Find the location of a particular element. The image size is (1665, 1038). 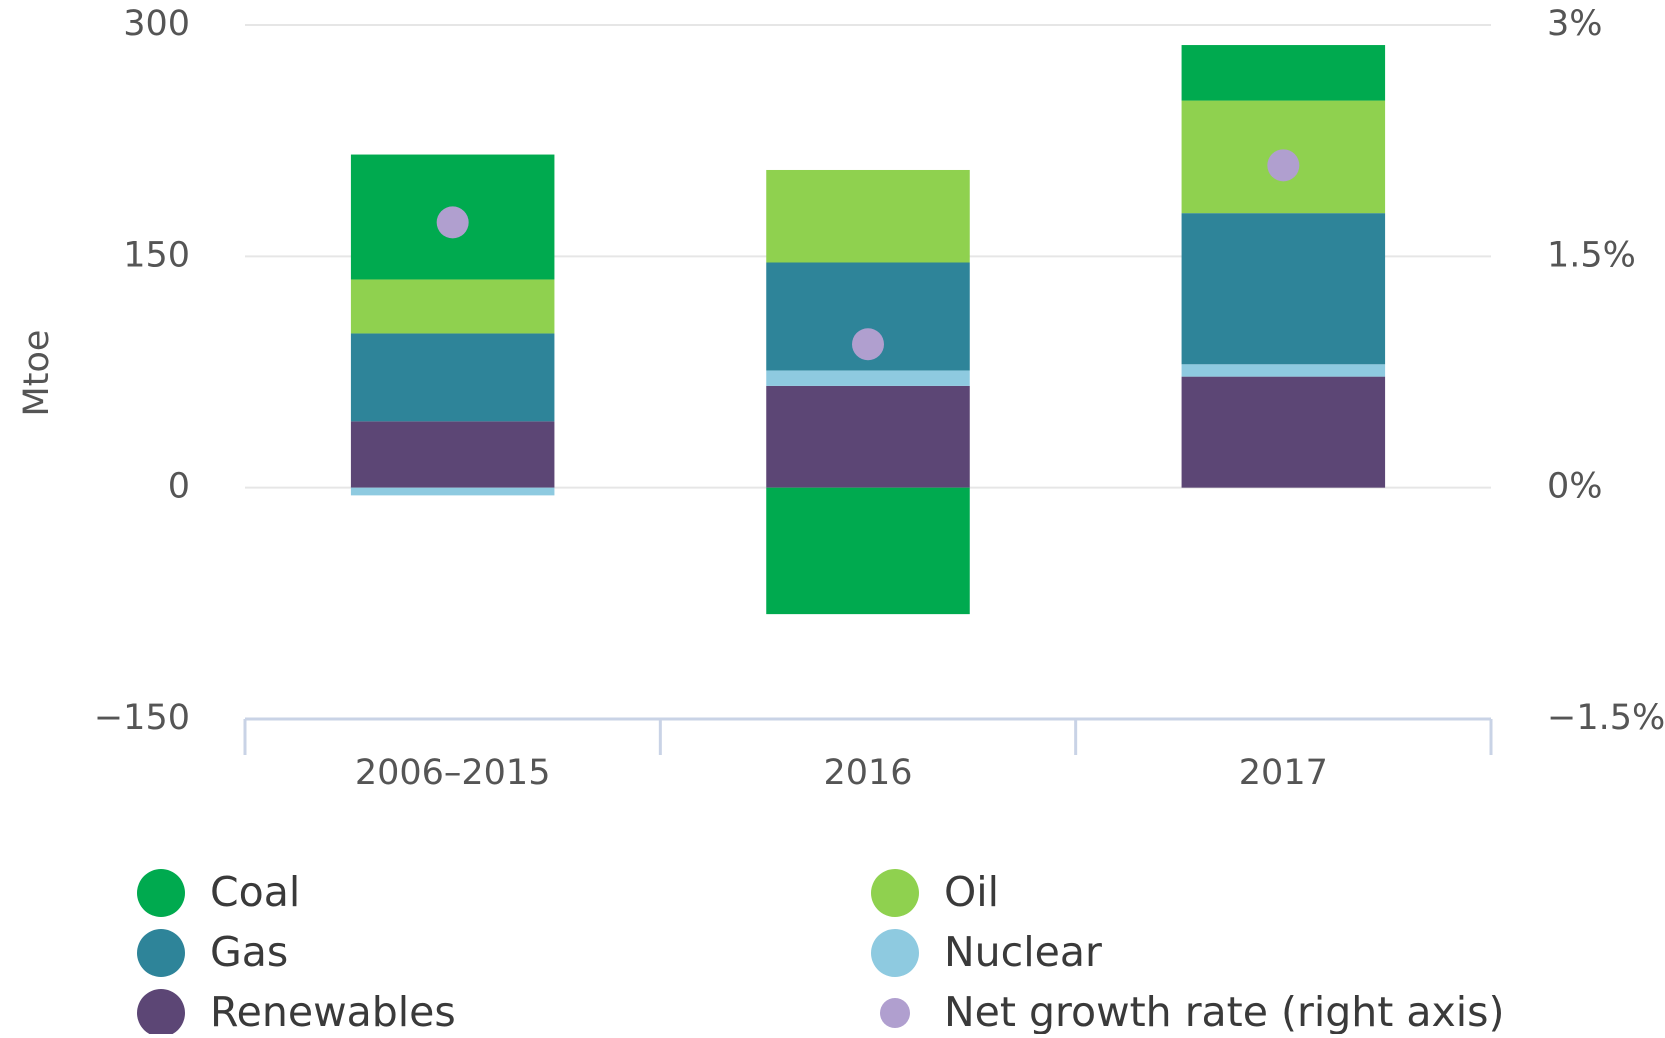

legend-label: Nuclear is located at coordinates (1023, 952).